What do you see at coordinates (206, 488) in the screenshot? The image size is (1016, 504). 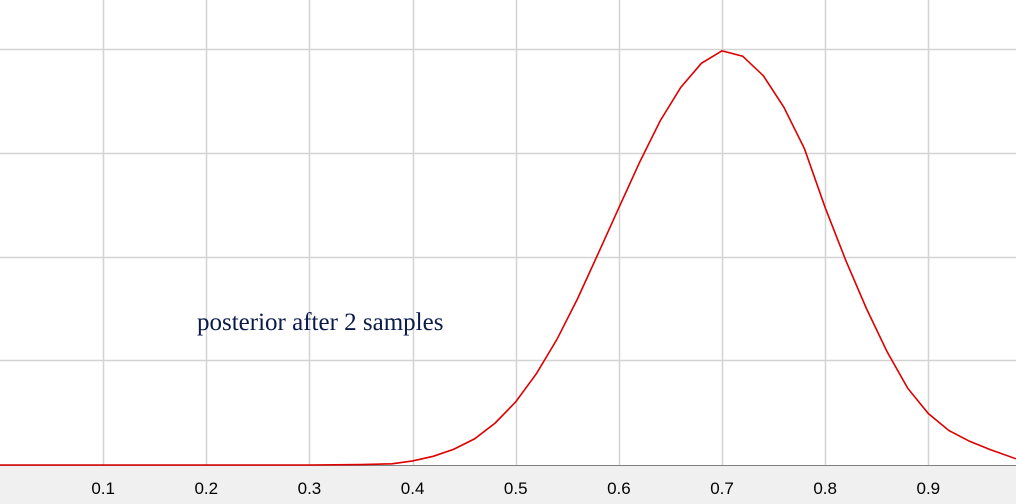 I see `x-tick-label: 0.2` at bounding box center [206, 488].